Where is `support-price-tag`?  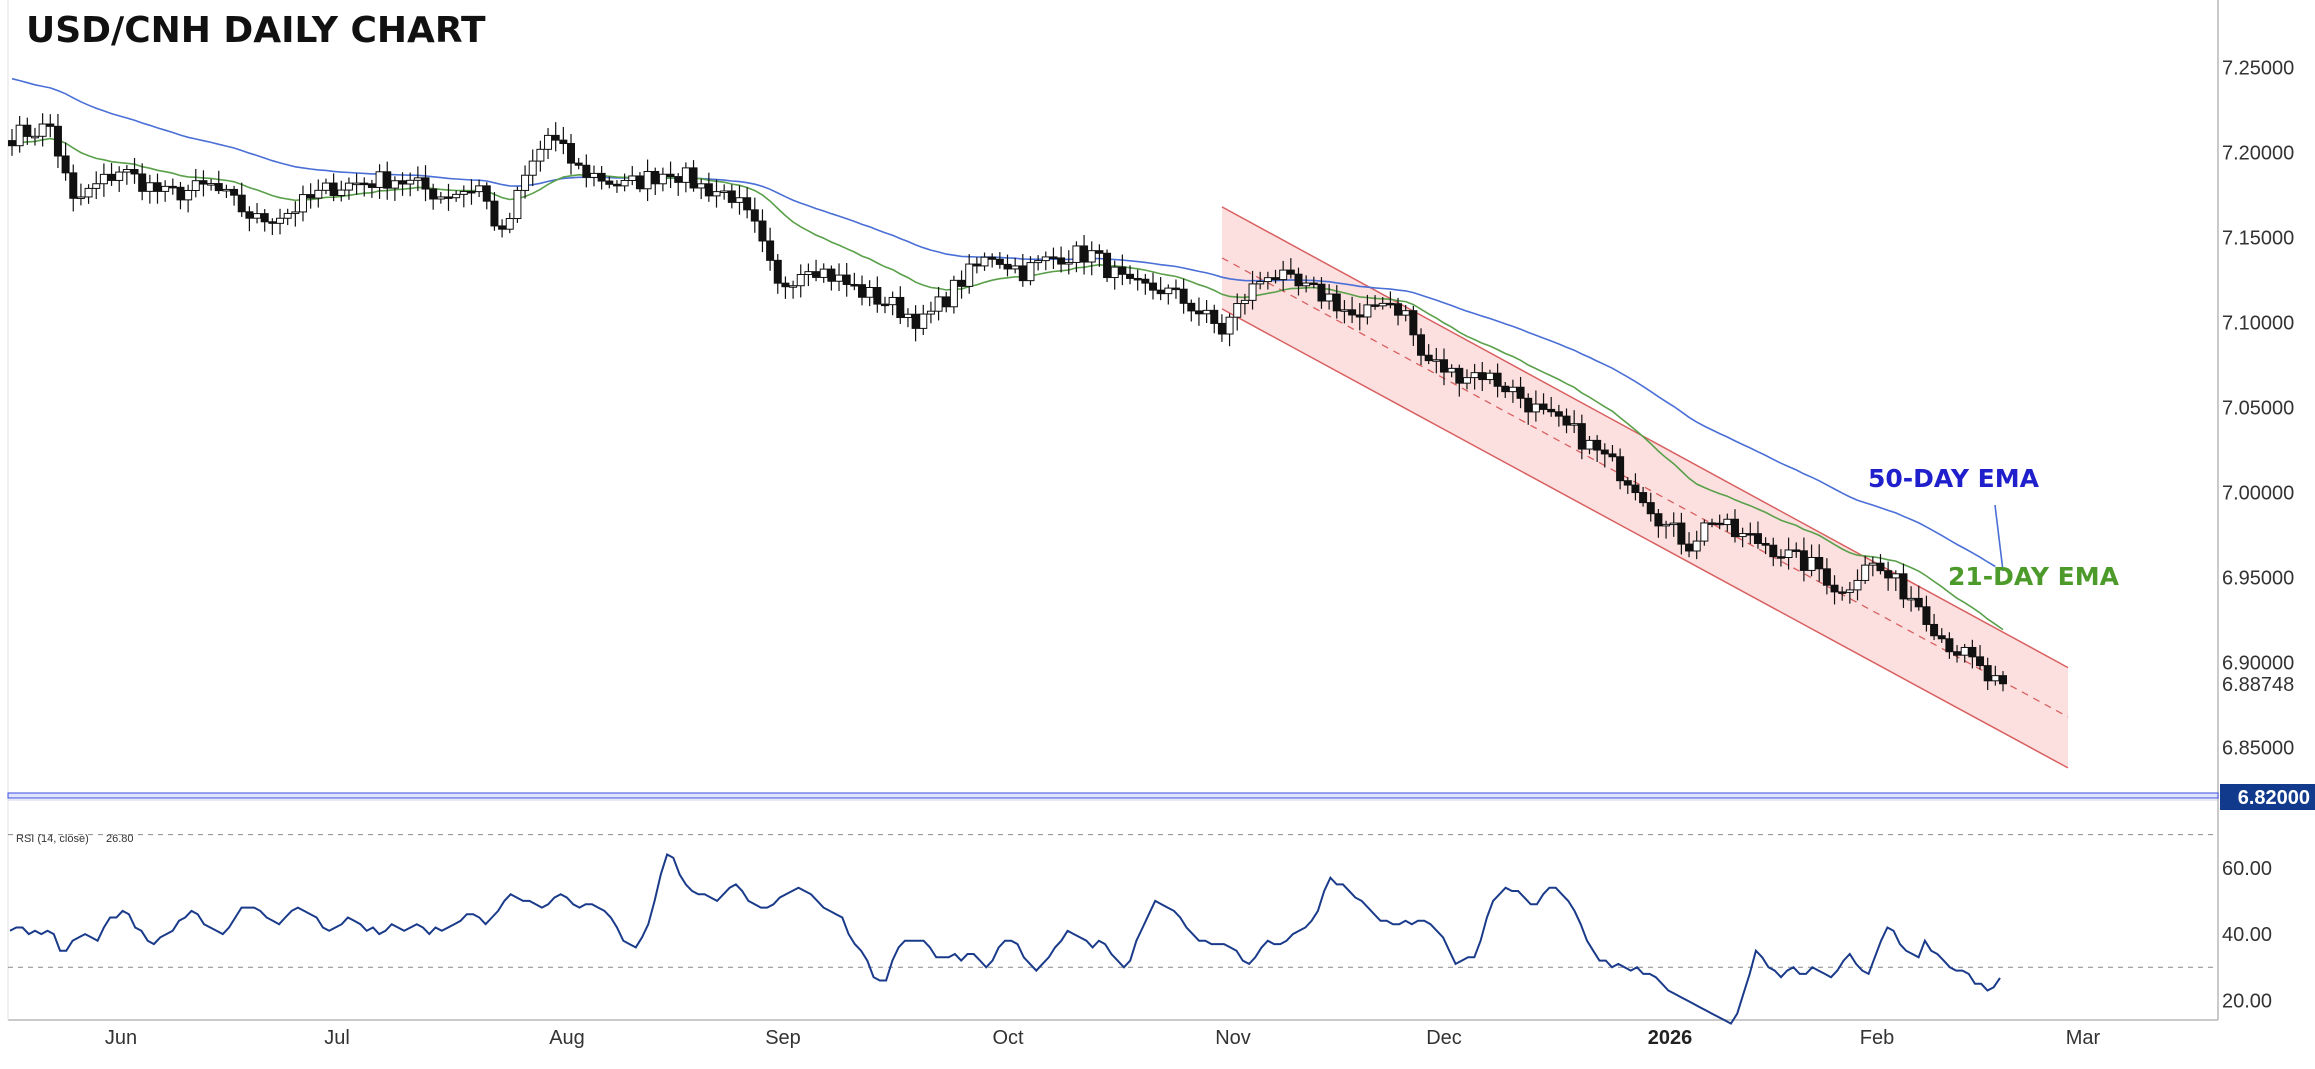 support-price-tag is located at coordinates (2267, 797).